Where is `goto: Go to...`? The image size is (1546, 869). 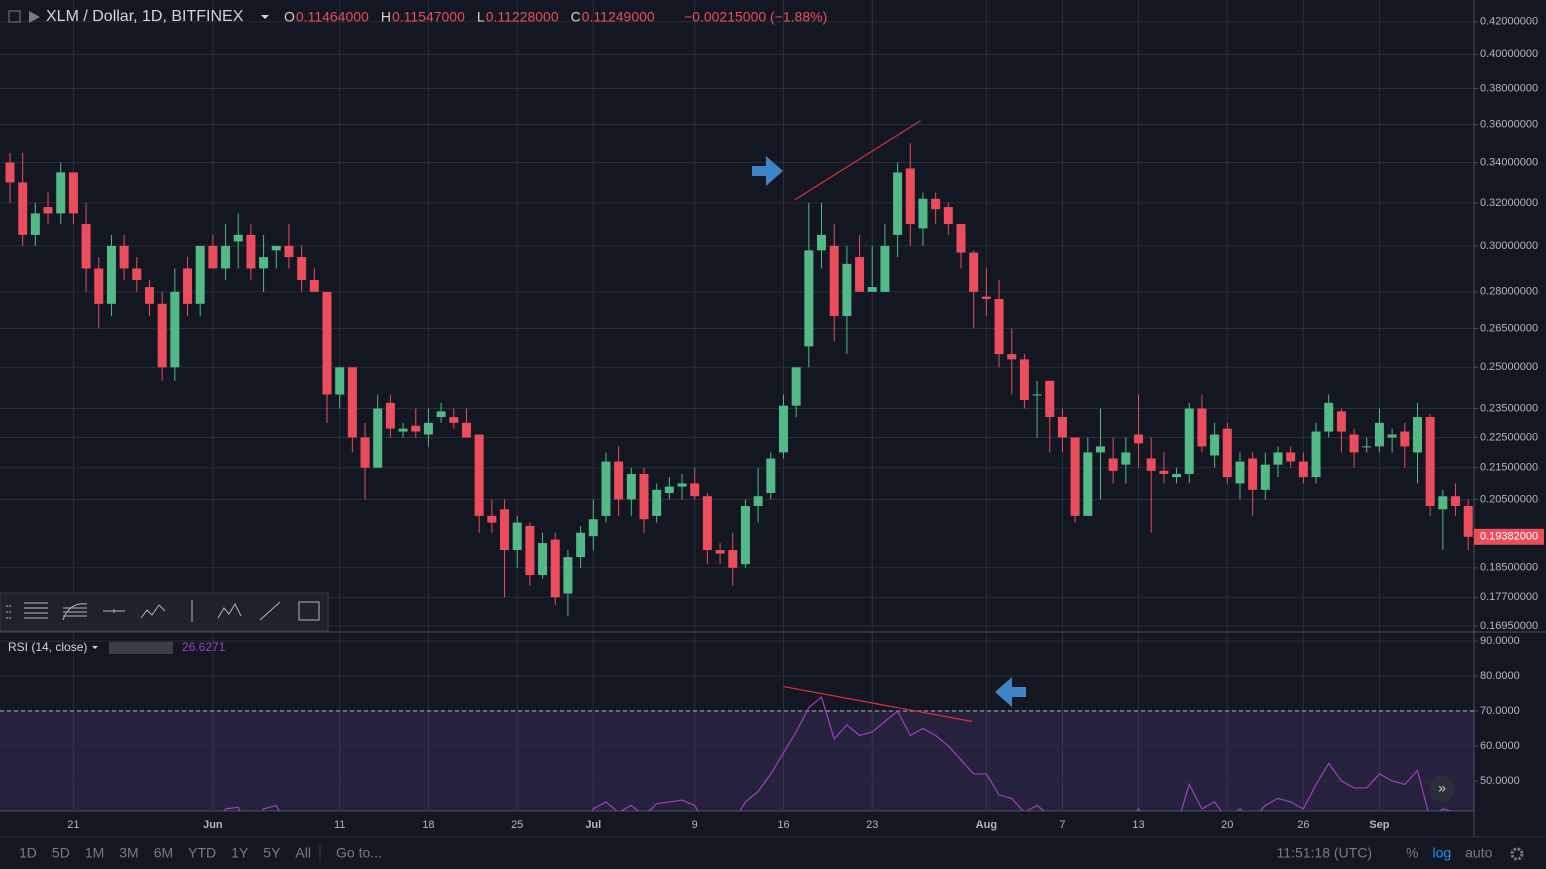 goto: Go to... is located at coordinates (359, 853).